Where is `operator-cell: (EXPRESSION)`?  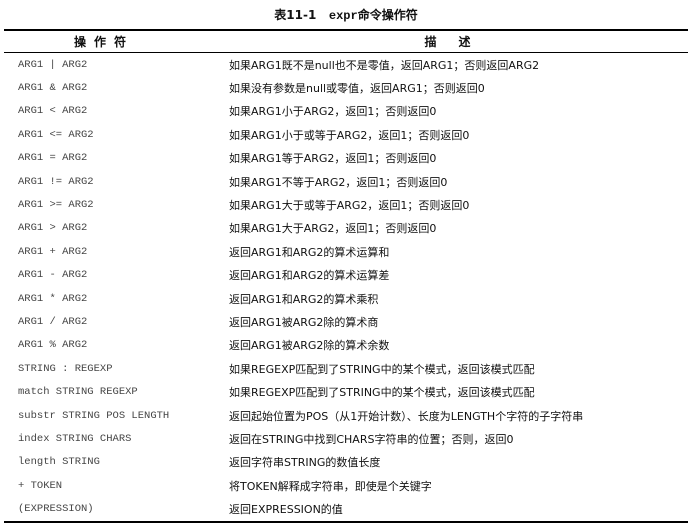
operator-cell: (EXPRESSION) is located at coordinates (56, 509).